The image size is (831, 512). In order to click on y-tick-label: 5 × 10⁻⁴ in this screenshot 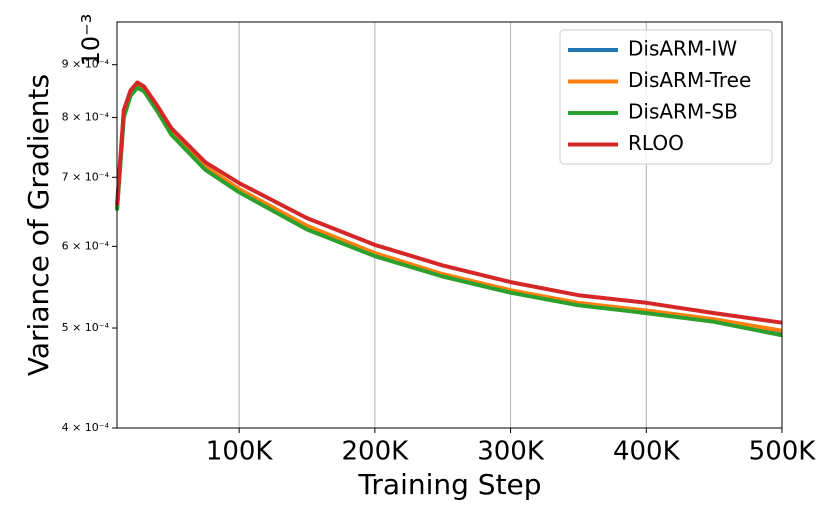, I will do `click(86, 327)`.